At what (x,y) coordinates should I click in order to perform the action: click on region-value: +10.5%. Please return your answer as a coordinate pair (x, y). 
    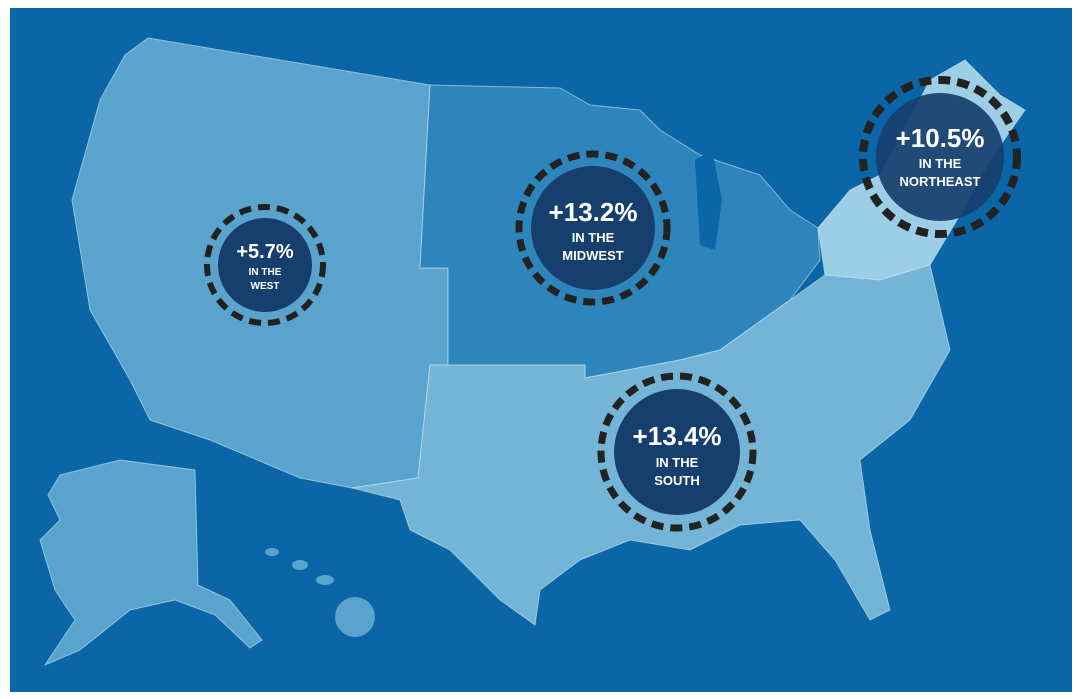
    Looking at the image, I should click on (940, 138).